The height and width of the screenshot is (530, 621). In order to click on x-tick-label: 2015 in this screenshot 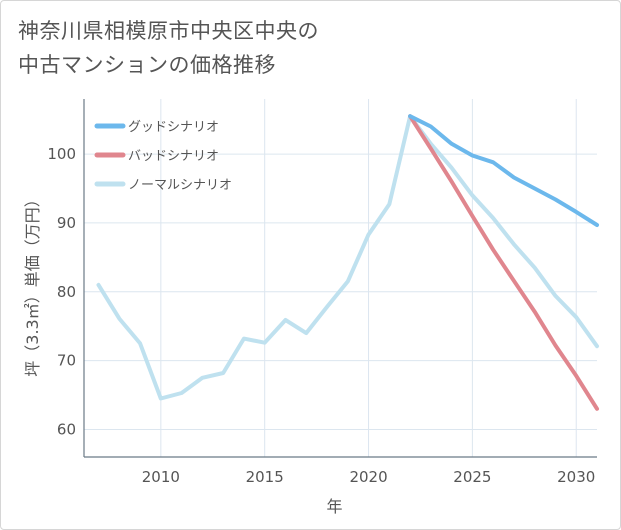, I will do `click(265, 477)`.